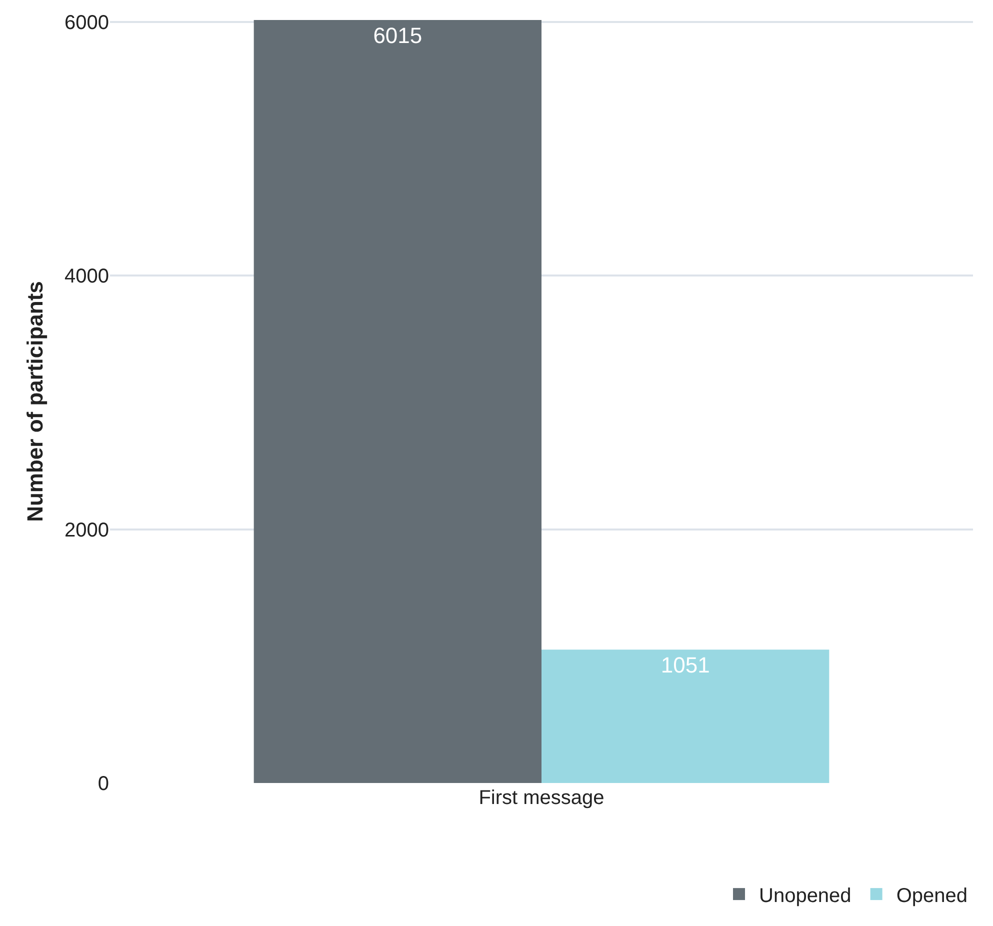 The width and height of the screenshot is (993, 926). I want to click on y-tick-label: 2000, so click(86, 530).